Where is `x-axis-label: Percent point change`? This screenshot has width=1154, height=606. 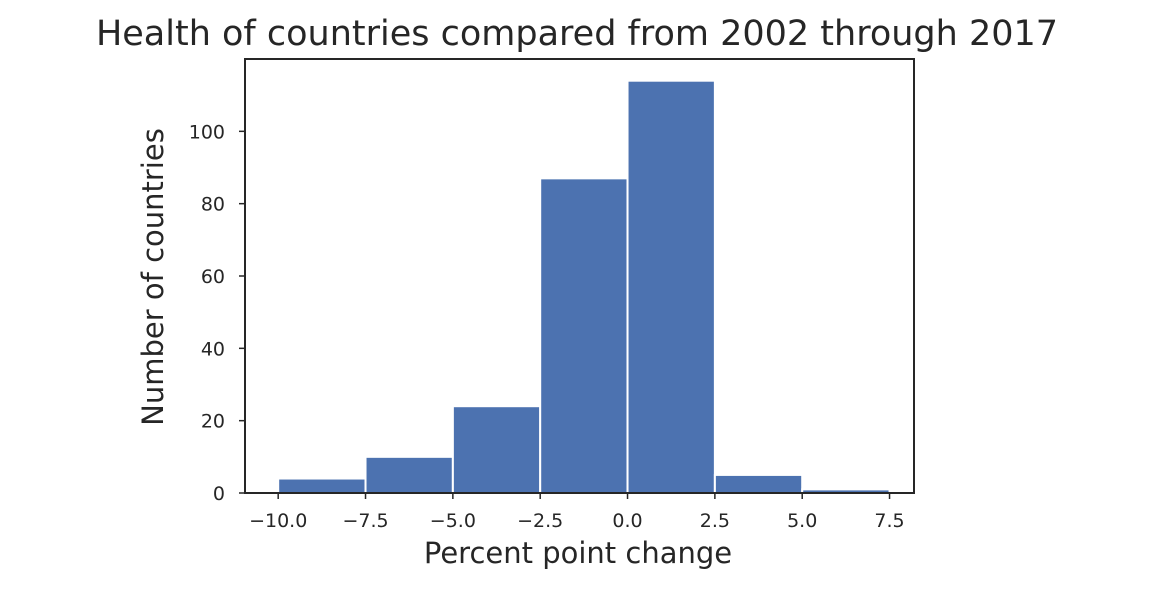 x-axis-label: Percent point change is located at coordinates (578, 553).